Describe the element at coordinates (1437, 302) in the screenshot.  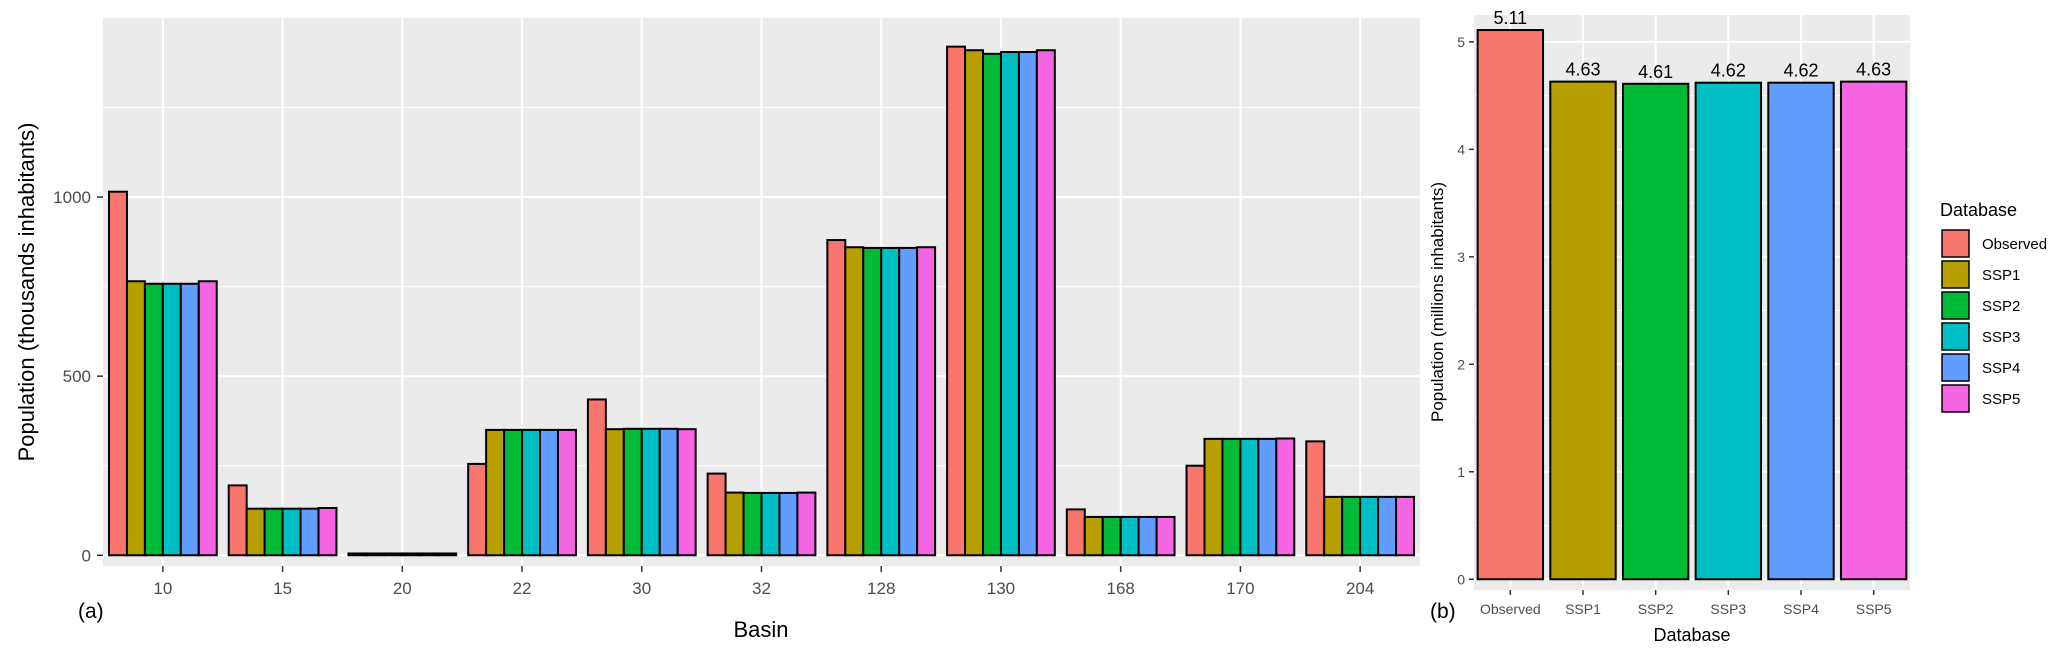
I see `panel-b-y-axis-label: Population (millions inhabitants)` at that location.